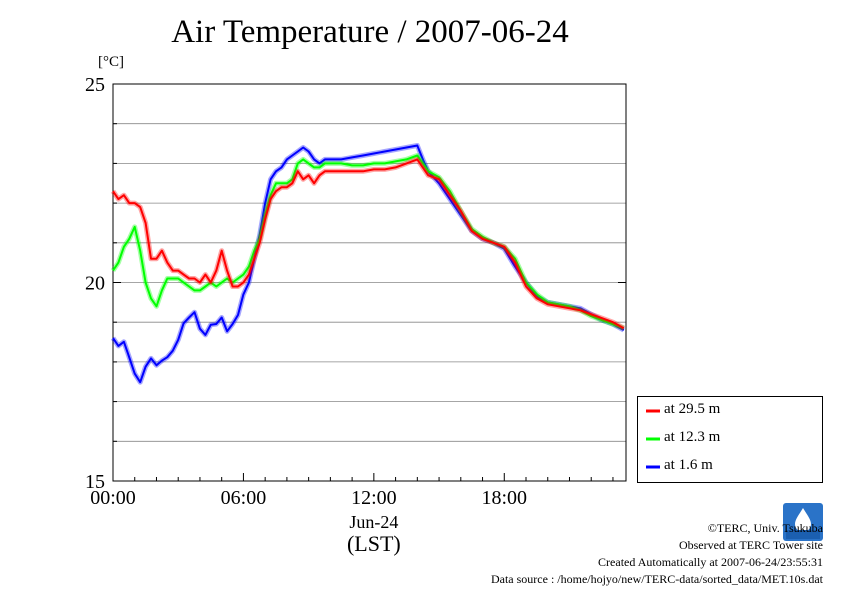 Image resolution: width=842 pixels, height=595 pixels. What do you see at coordinates (95, 284) in the screenshot?
I see `y-tick-label: 20` at bounding box center [95, 284].